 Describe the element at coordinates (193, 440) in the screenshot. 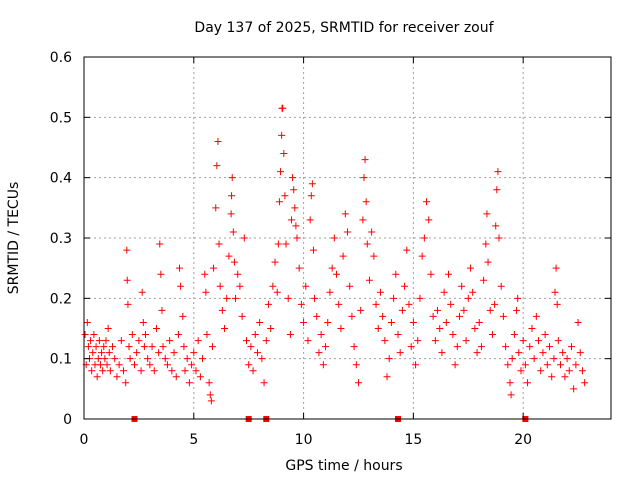

I see `x-tick-label: 5` at that location.